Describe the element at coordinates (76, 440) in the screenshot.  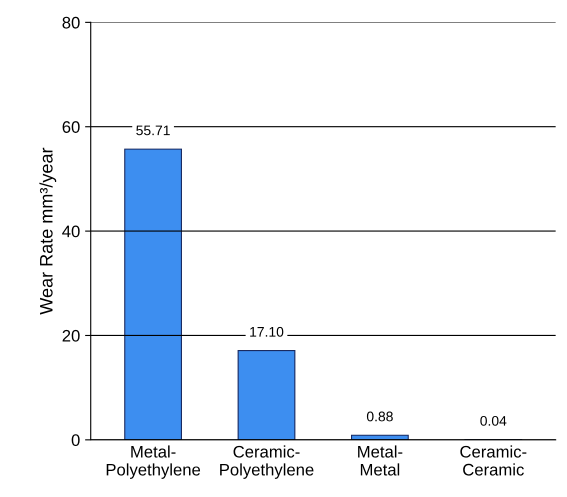
I see `y-tick-label: 0` at that location.